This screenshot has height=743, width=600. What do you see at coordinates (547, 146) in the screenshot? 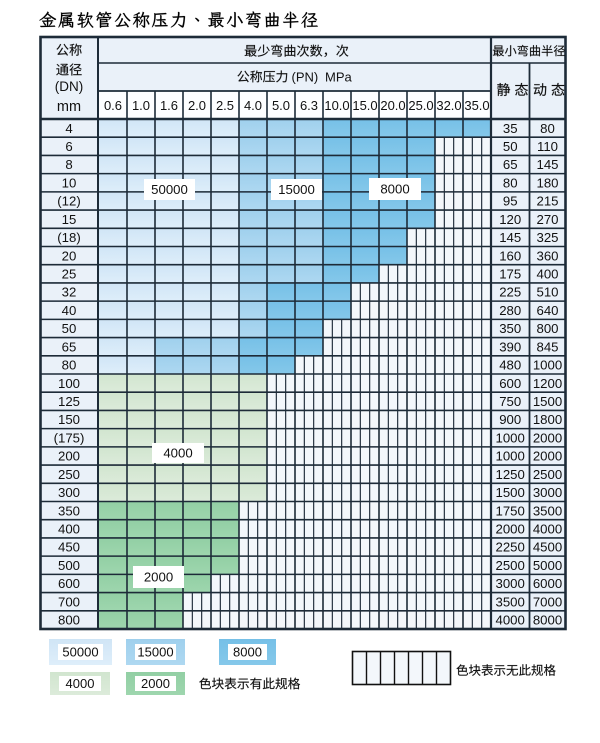
I see `svg-text: 110` at bounding box center [547, 146].